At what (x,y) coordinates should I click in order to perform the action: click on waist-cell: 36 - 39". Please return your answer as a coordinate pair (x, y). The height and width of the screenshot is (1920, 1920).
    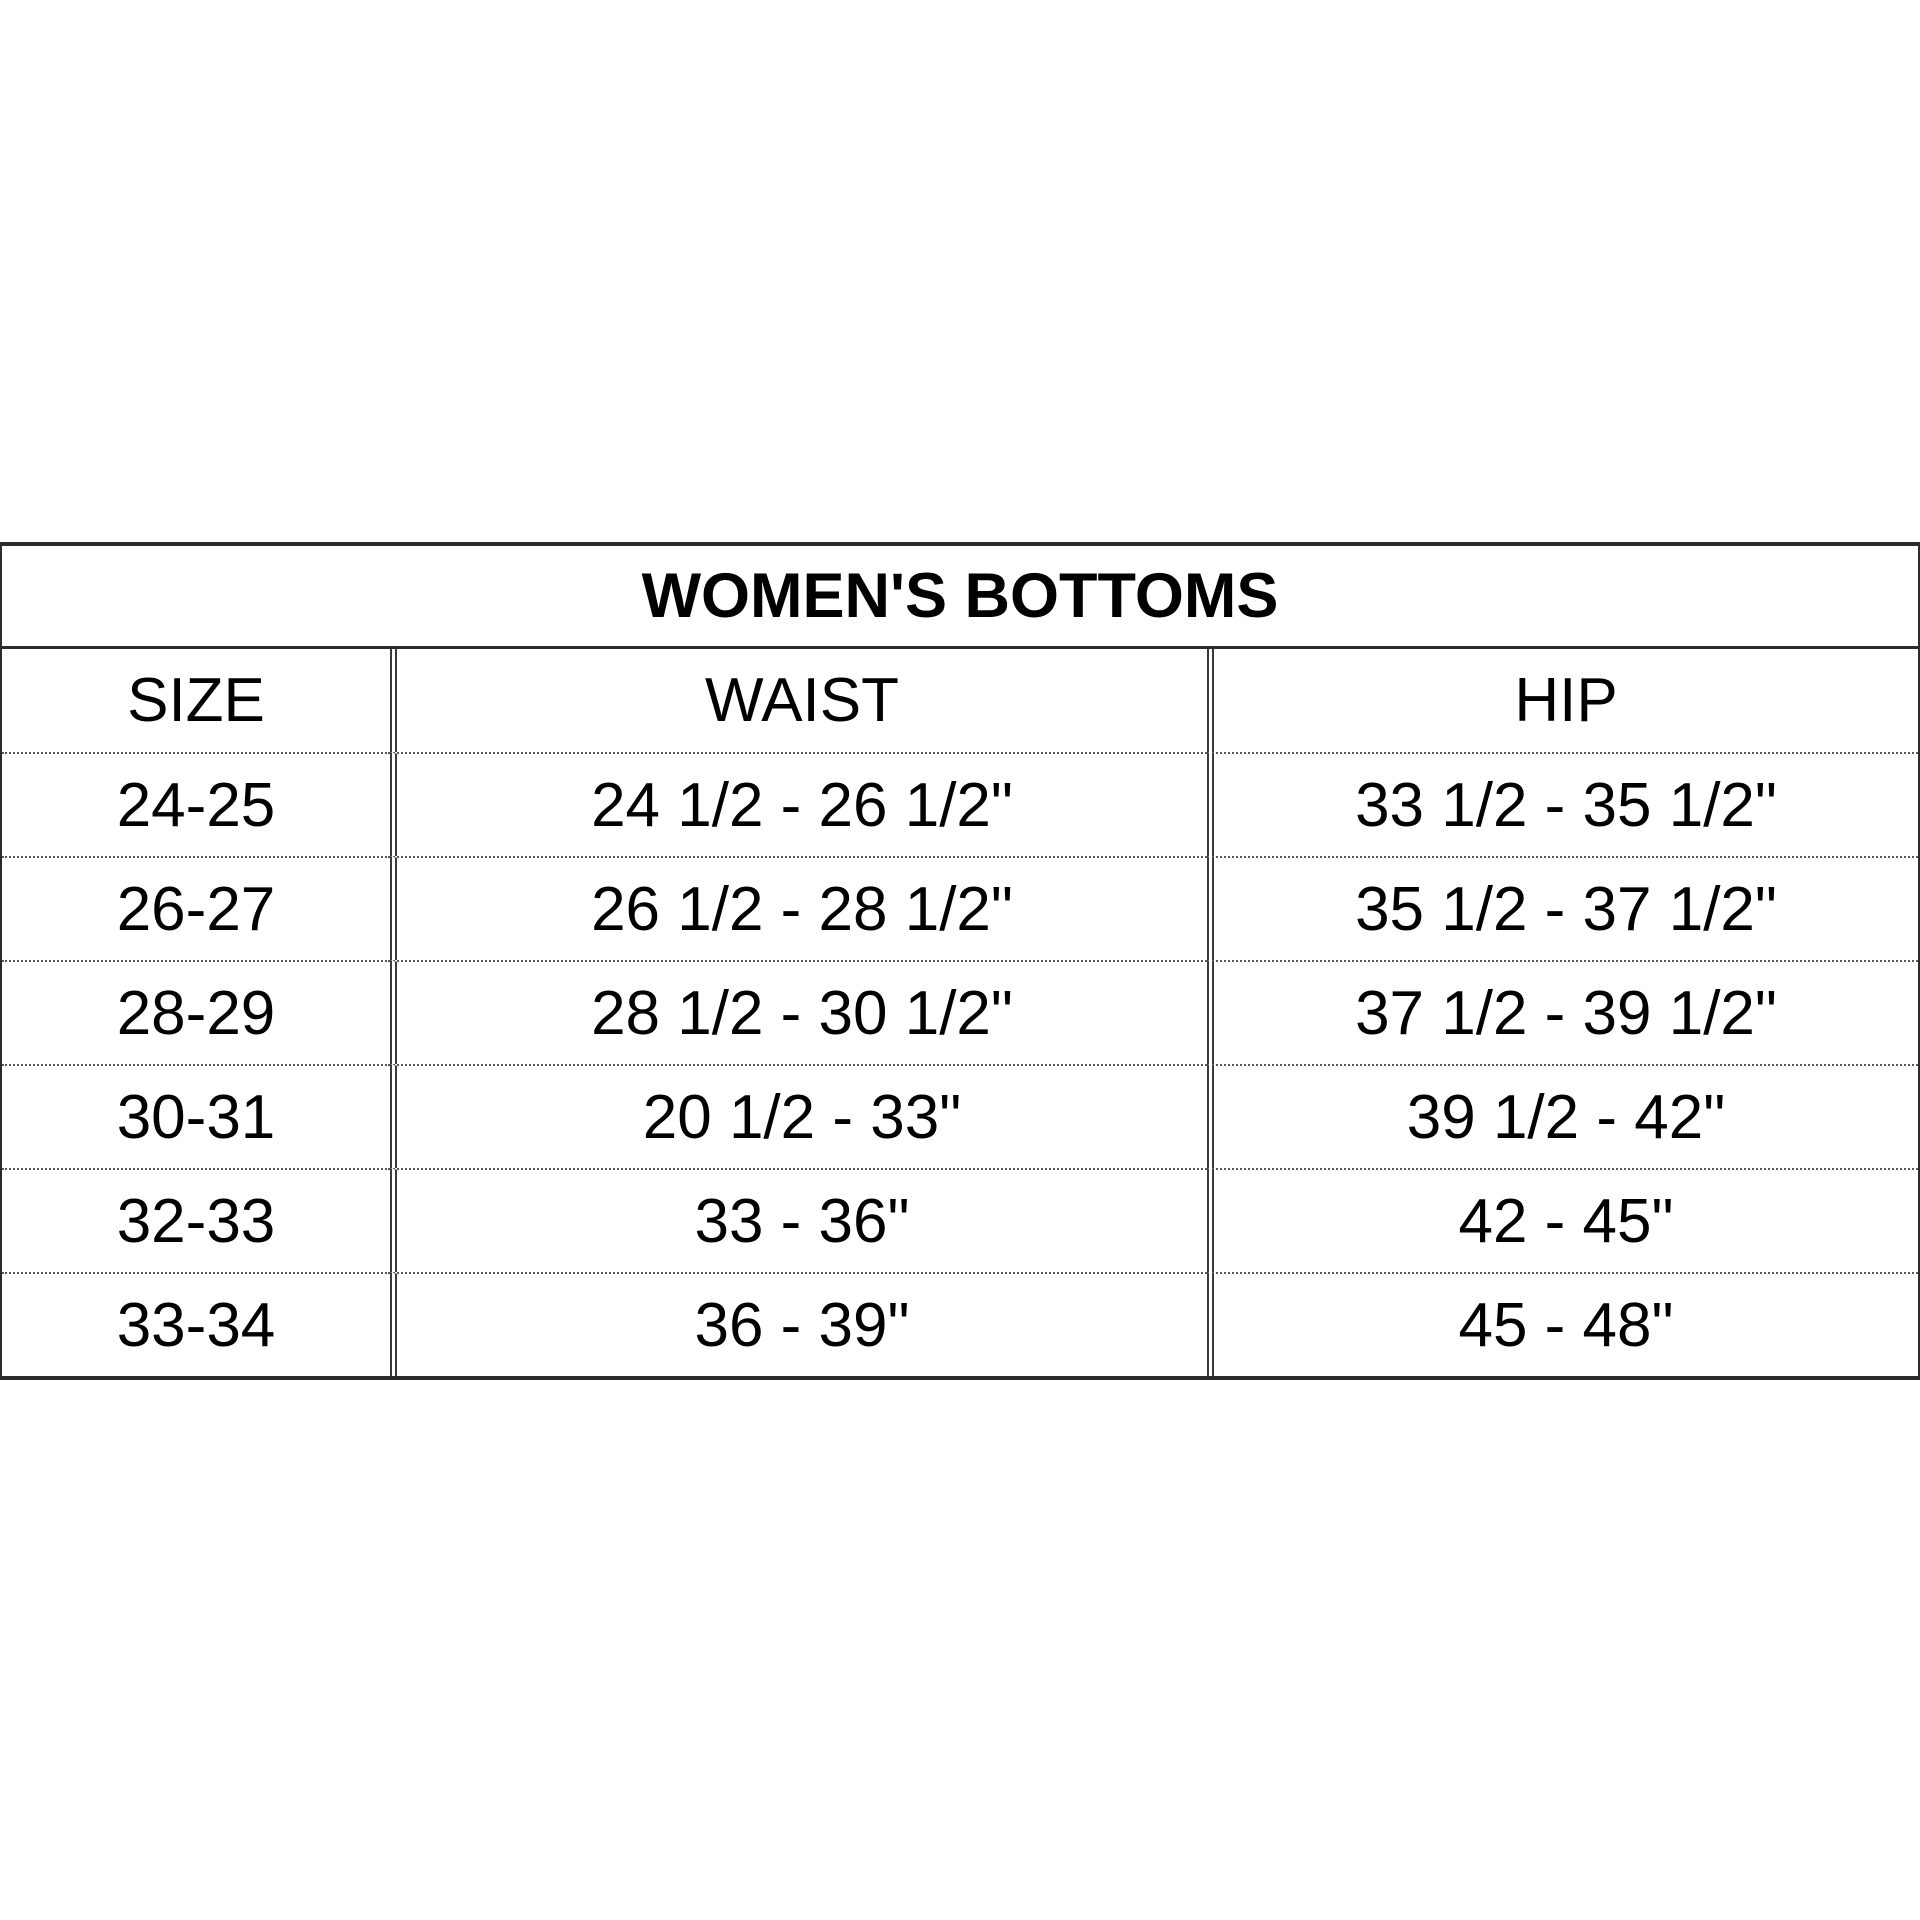
    Looking at the image, I should click on (798, 1324).